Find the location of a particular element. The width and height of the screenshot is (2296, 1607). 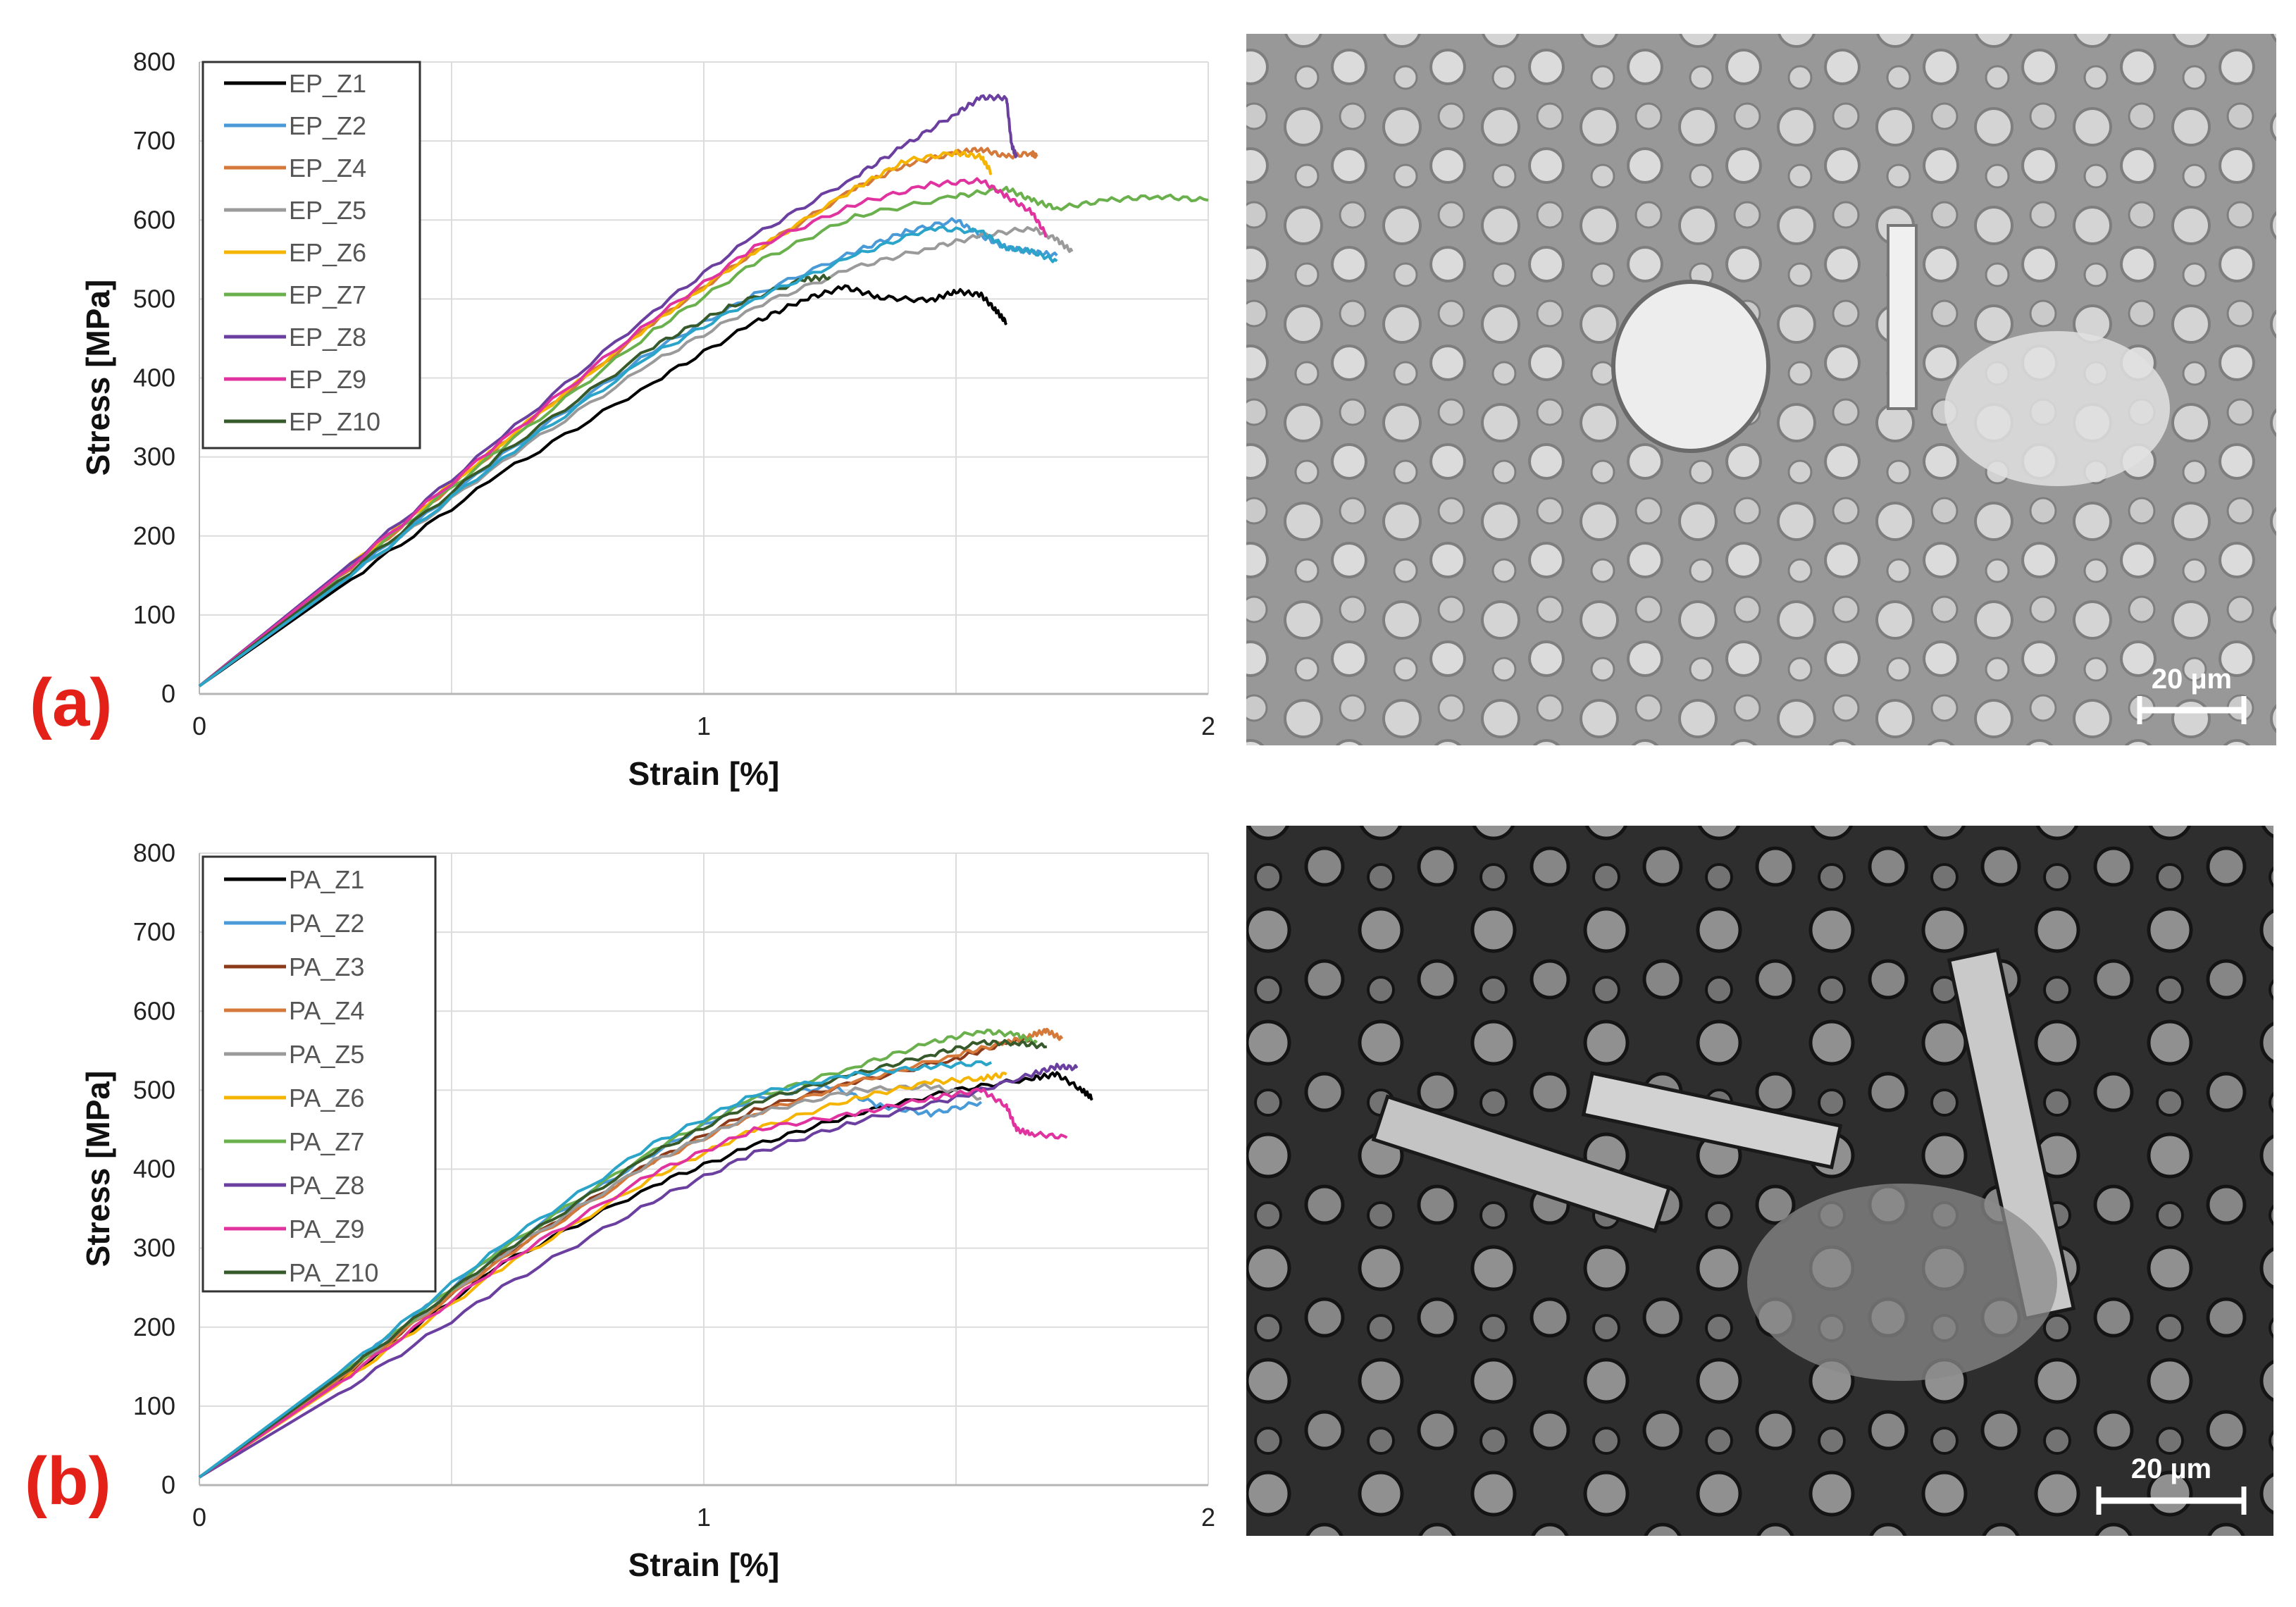

series-line-pa-z5 is located at coordinates (590, 1281).